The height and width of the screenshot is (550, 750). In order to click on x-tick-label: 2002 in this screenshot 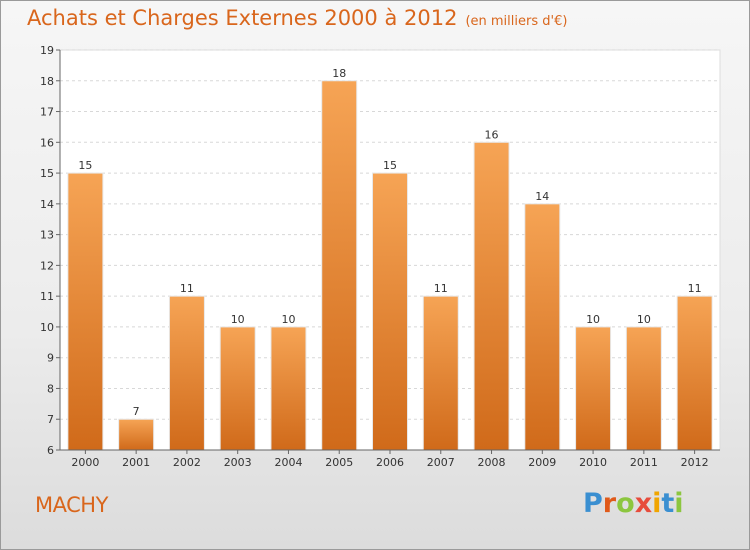, I will do `click(187, 462)`.